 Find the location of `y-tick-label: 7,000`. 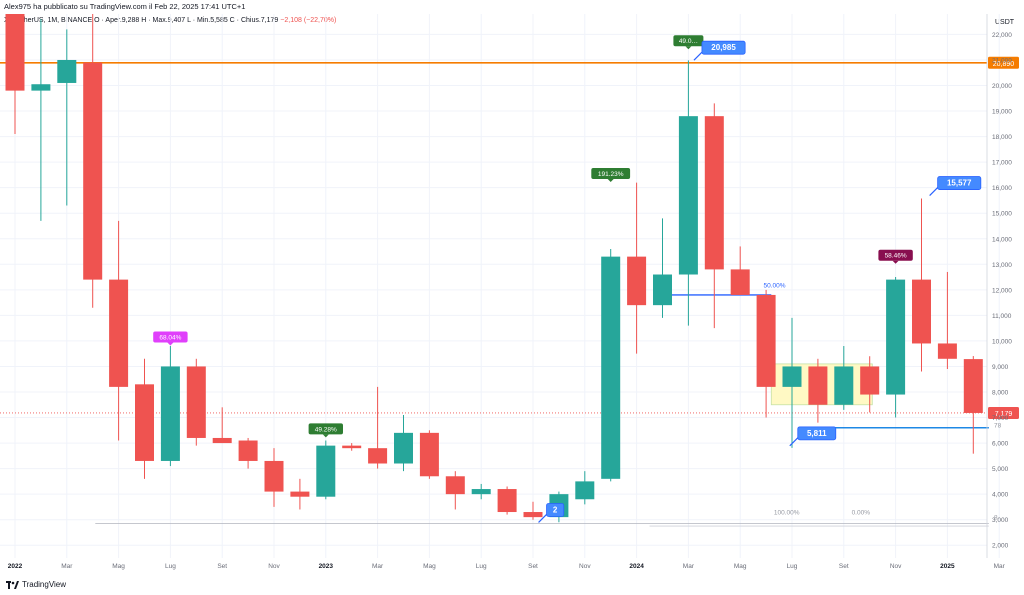

y-tick-label: 7,000 is located at coordinates (1000, 418).